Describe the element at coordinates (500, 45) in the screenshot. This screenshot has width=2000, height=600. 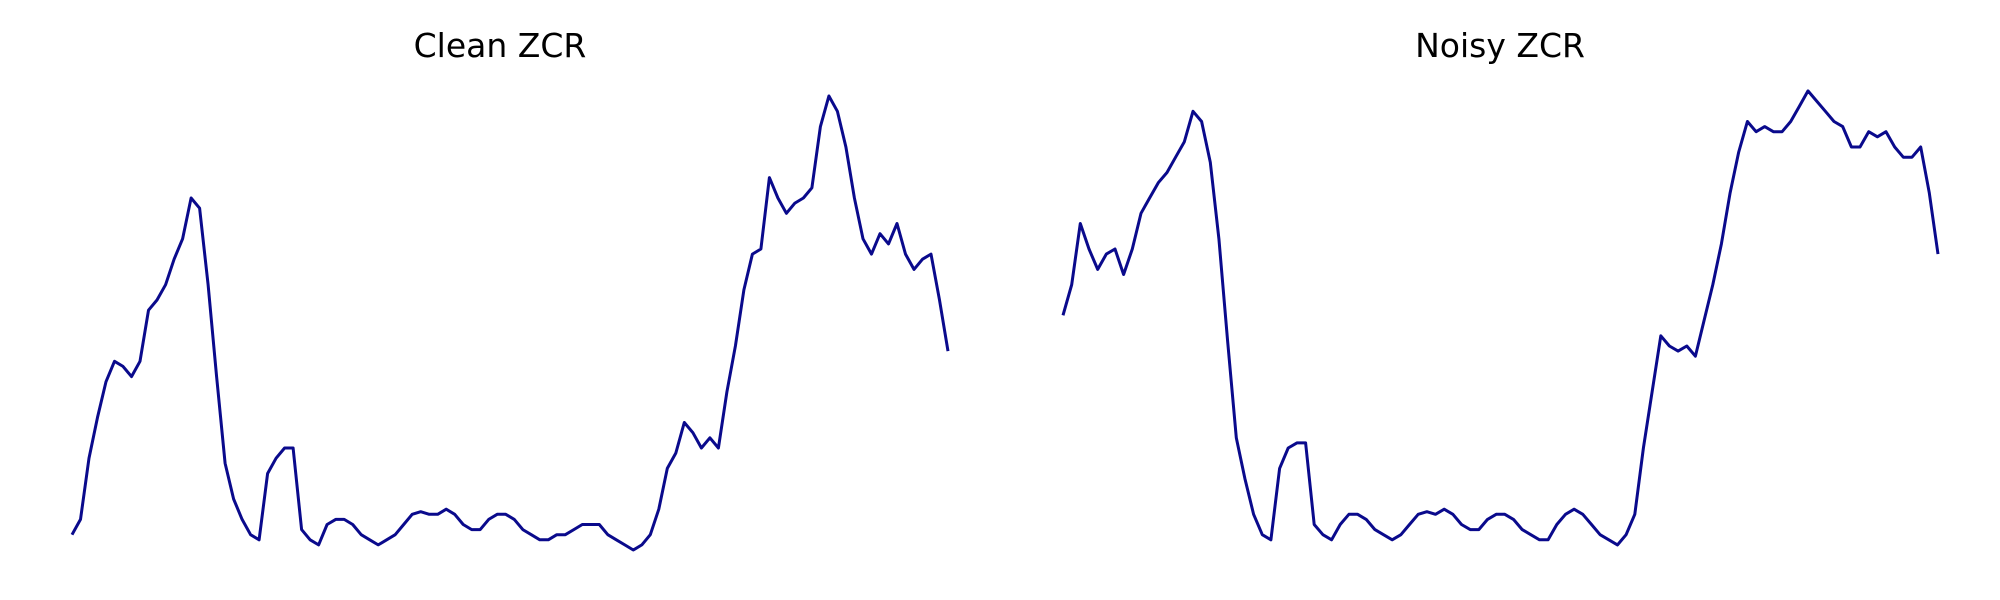
I see `clean-zcr-title: Clean ZCR` at that location.